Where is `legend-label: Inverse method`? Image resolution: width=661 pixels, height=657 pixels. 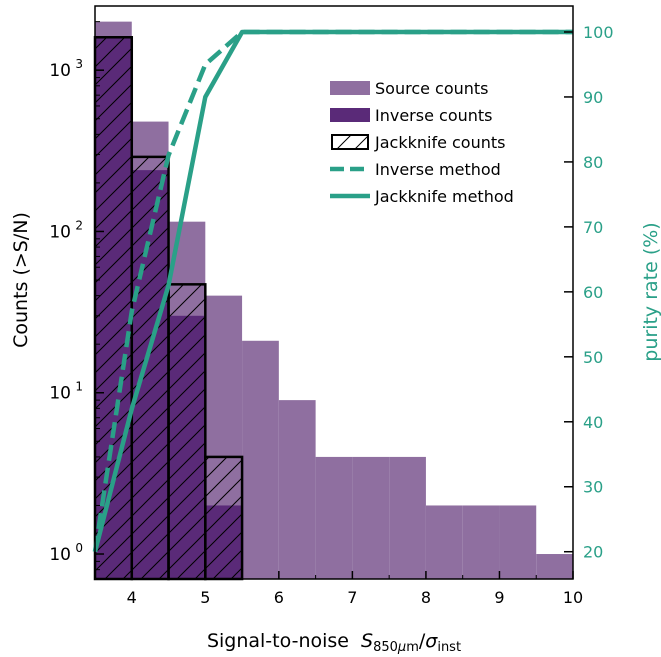
legend-label: Inverse method is located at coordinates (438, 169).